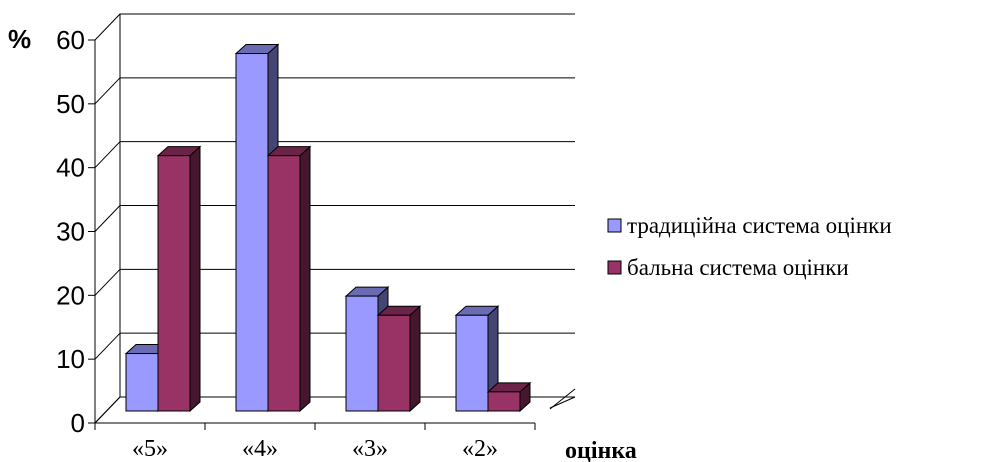  Describe the element at coordinates (260, 449) in the screenshot. I see `x-category-label: «4»` at that location.